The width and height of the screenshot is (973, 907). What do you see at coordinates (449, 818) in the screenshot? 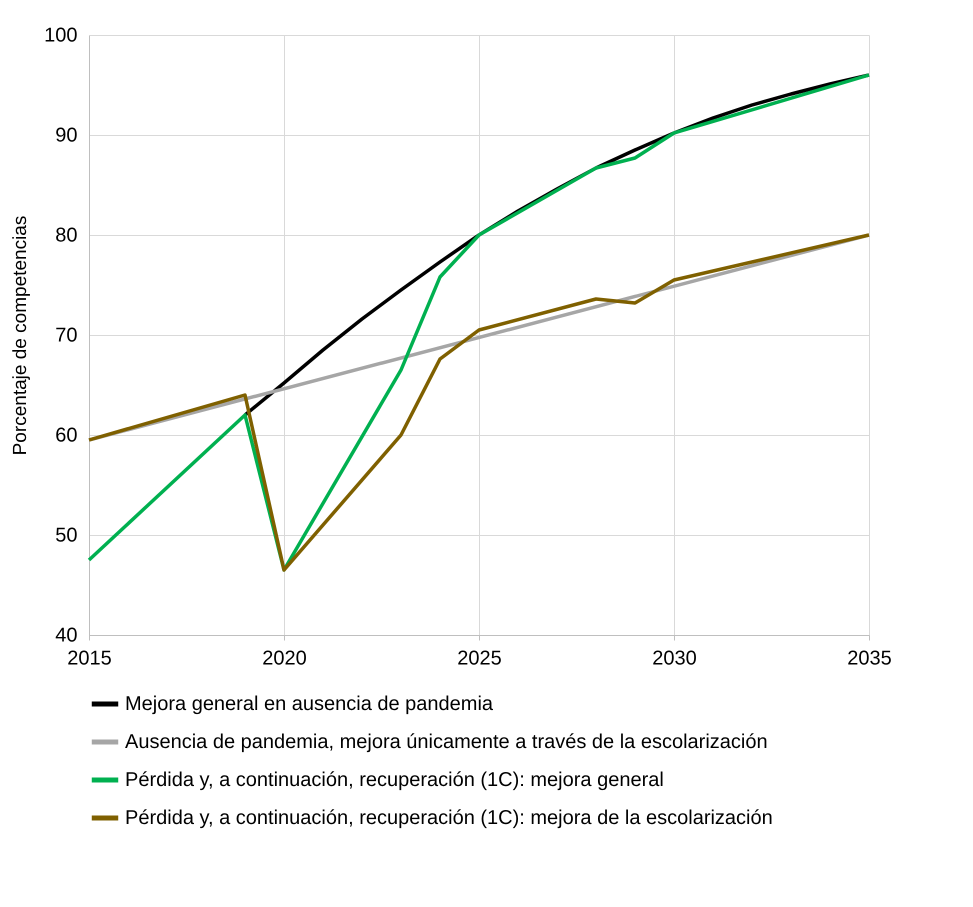
I see `legend-label: Pérdida y, a continuación, recuperación (1C): mejora de la escolarización` at bounding box center [449, 818].